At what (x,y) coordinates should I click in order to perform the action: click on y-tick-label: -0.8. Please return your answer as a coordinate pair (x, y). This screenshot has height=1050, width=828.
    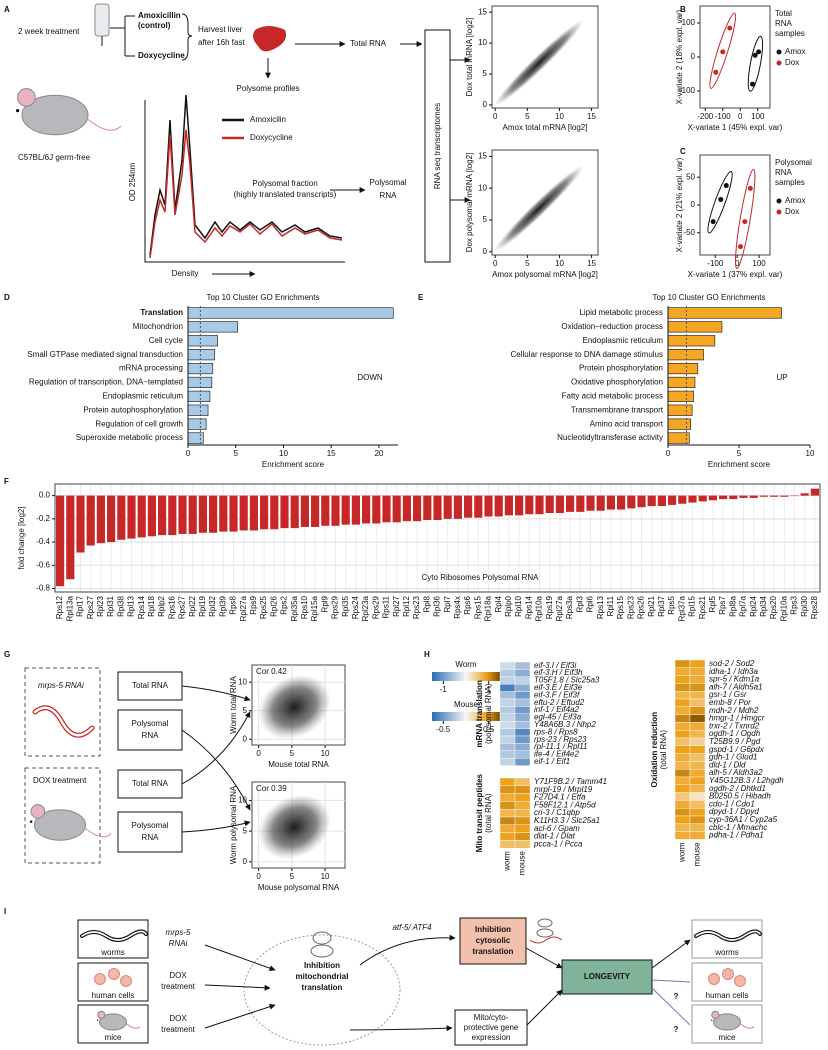
    Looking at the image, I should click on (43, 588).